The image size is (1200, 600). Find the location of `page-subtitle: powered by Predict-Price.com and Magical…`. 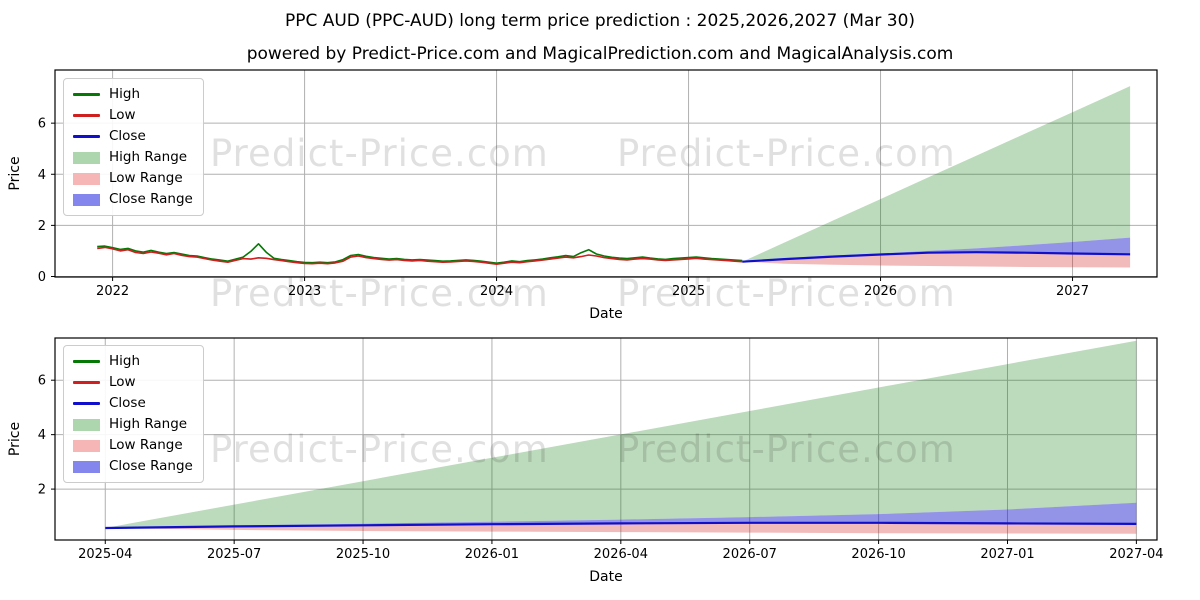

page-subtitle: powered by Predict-Price.com and Magical… is located at coordinates (600, 54).